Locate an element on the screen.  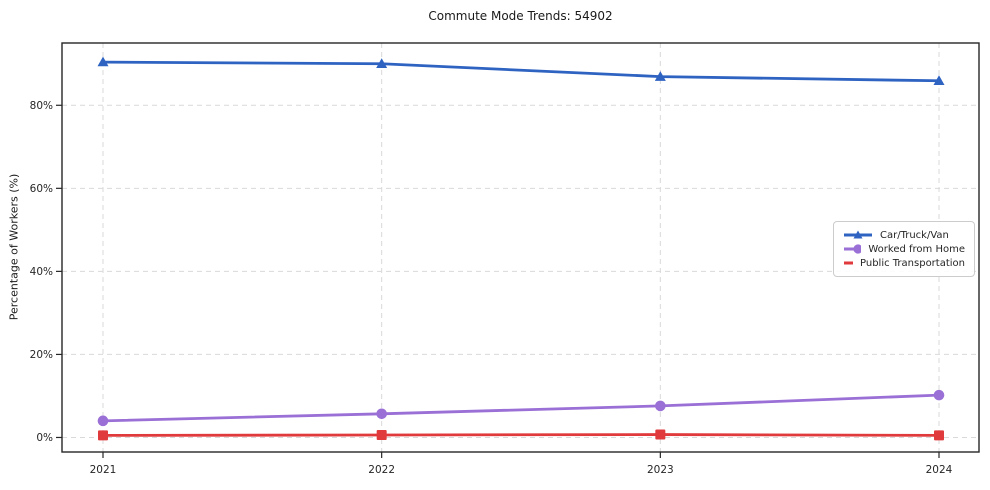
x-tick-label: 2022 is located at coordinates (381, 470).